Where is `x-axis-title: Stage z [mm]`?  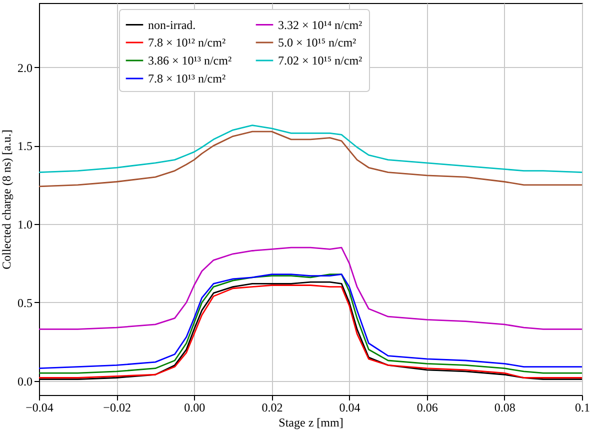 x-axis-title: Stage z [mm] is located at coordinates (311, 423).